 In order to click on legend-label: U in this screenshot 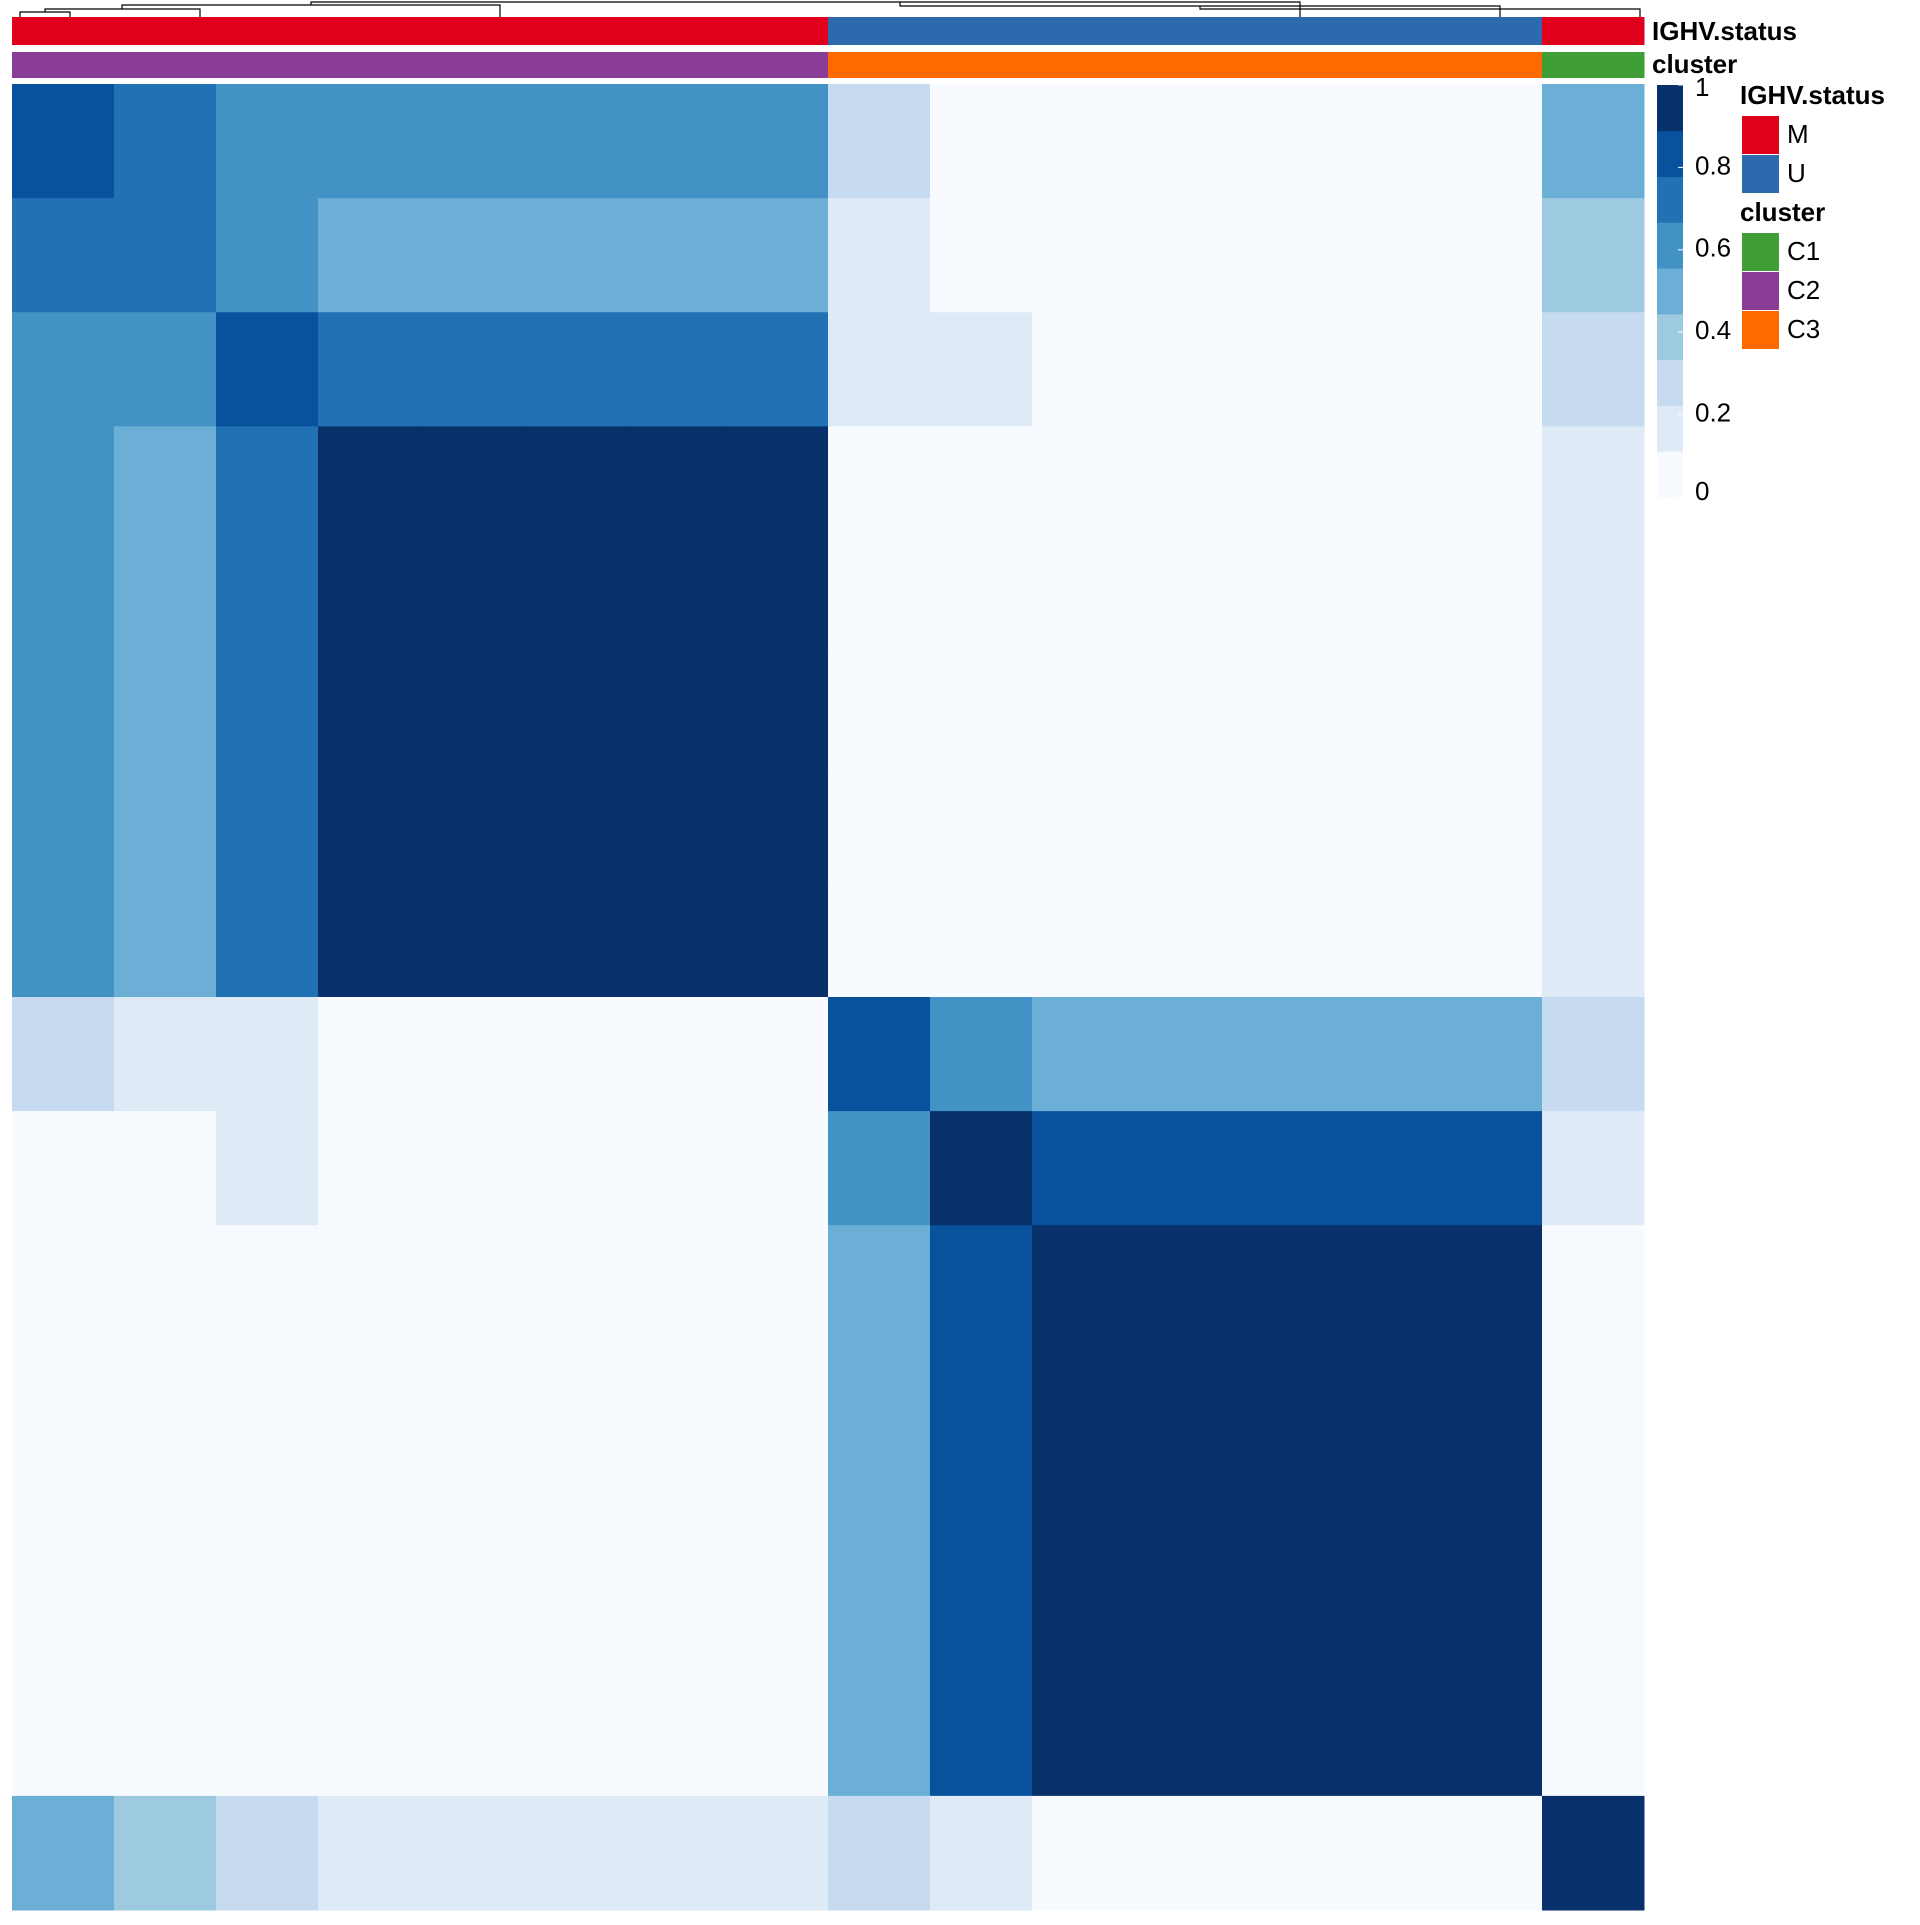, I will do `click(1796, 173)`.